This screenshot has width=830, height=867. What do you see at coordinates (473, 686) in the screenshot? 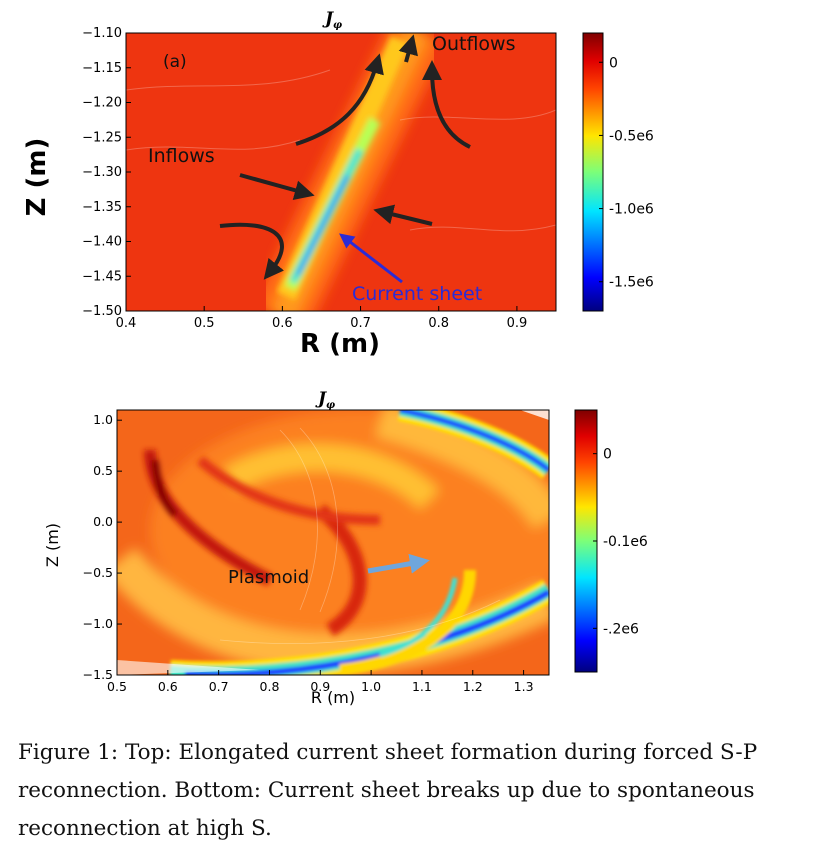
I see `bottom-x-tick-label: 1.2` at bounding box center [473, 686].